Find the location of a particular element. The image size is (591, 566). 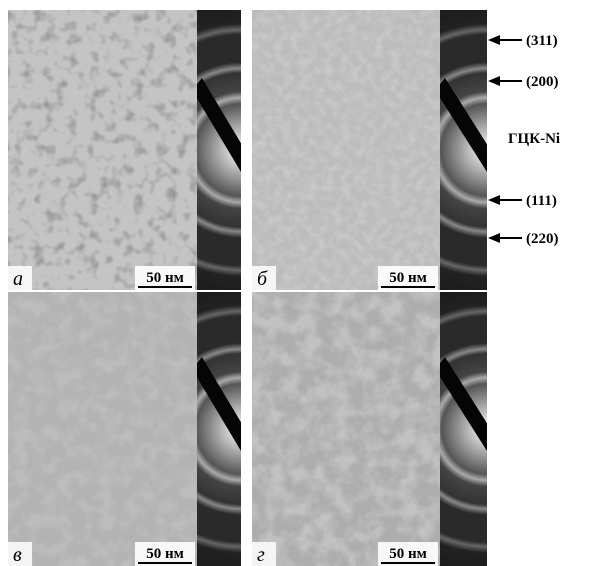

ring-index: (220) is located at coordinates (542, 239).